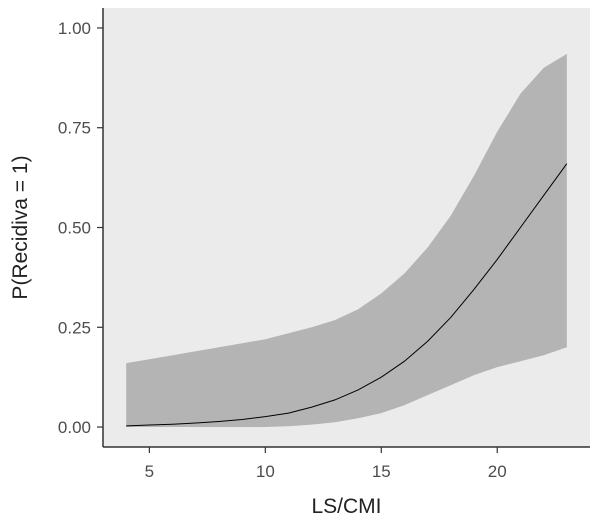  I want to click on x-tick-label: 10, so click(265, 471).